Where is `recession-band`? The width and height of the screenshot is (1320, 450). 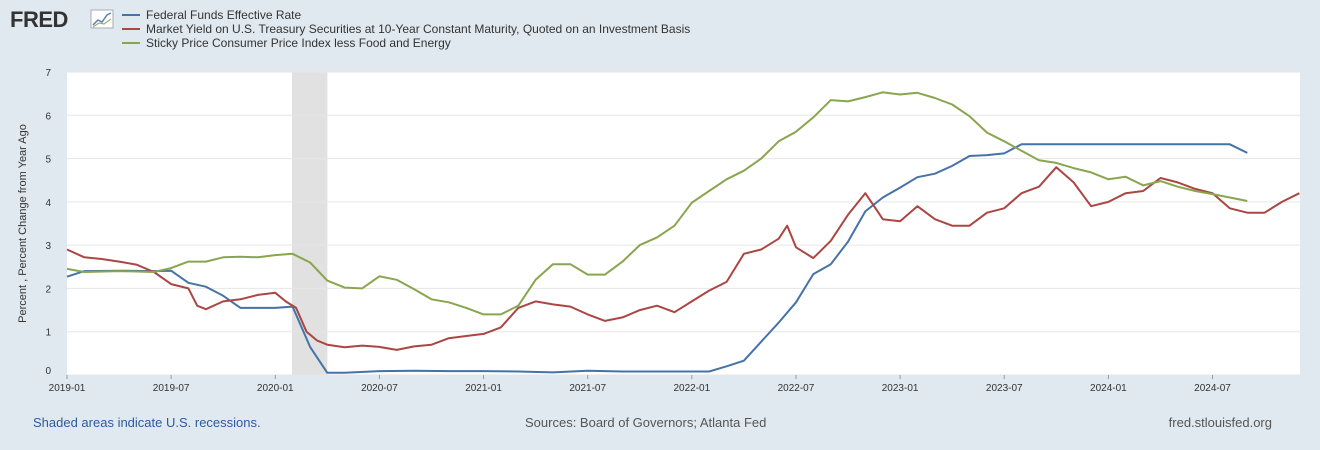
recession-band is located at coordinates (309, 223).